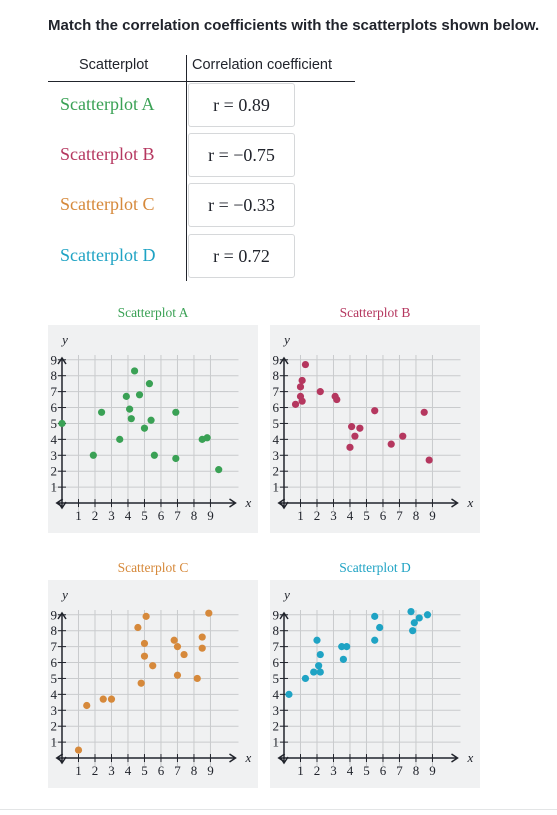 The height and width of the screenshot is (815, 557). What do you see at coordinates (107, 104) in the screenshot?
I see `scatterplot-name: Scatterplot A` at bounding box center [107, 104].